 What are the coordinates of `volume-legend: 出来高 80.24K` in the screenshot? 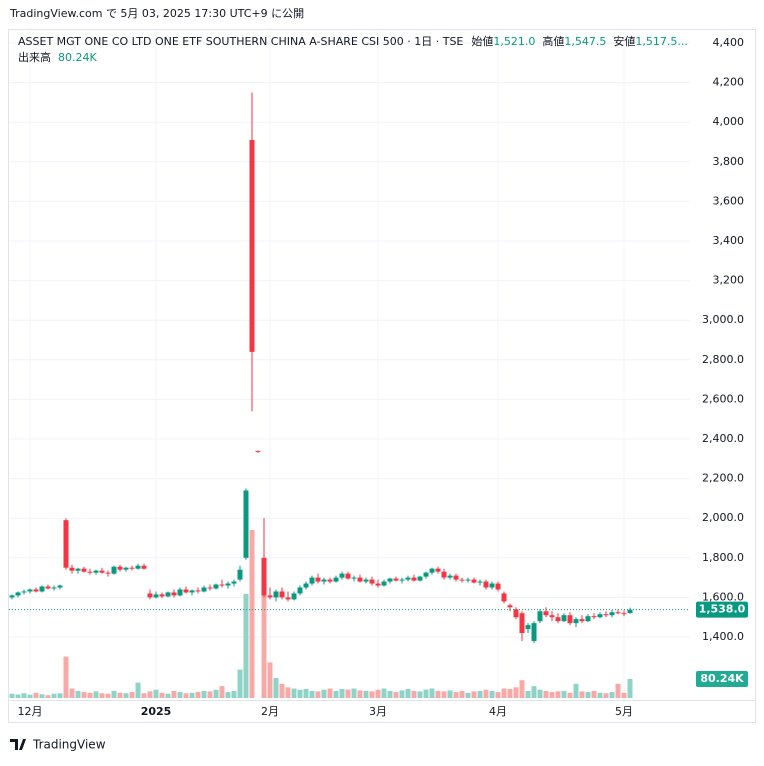 It's located at (57, 57).